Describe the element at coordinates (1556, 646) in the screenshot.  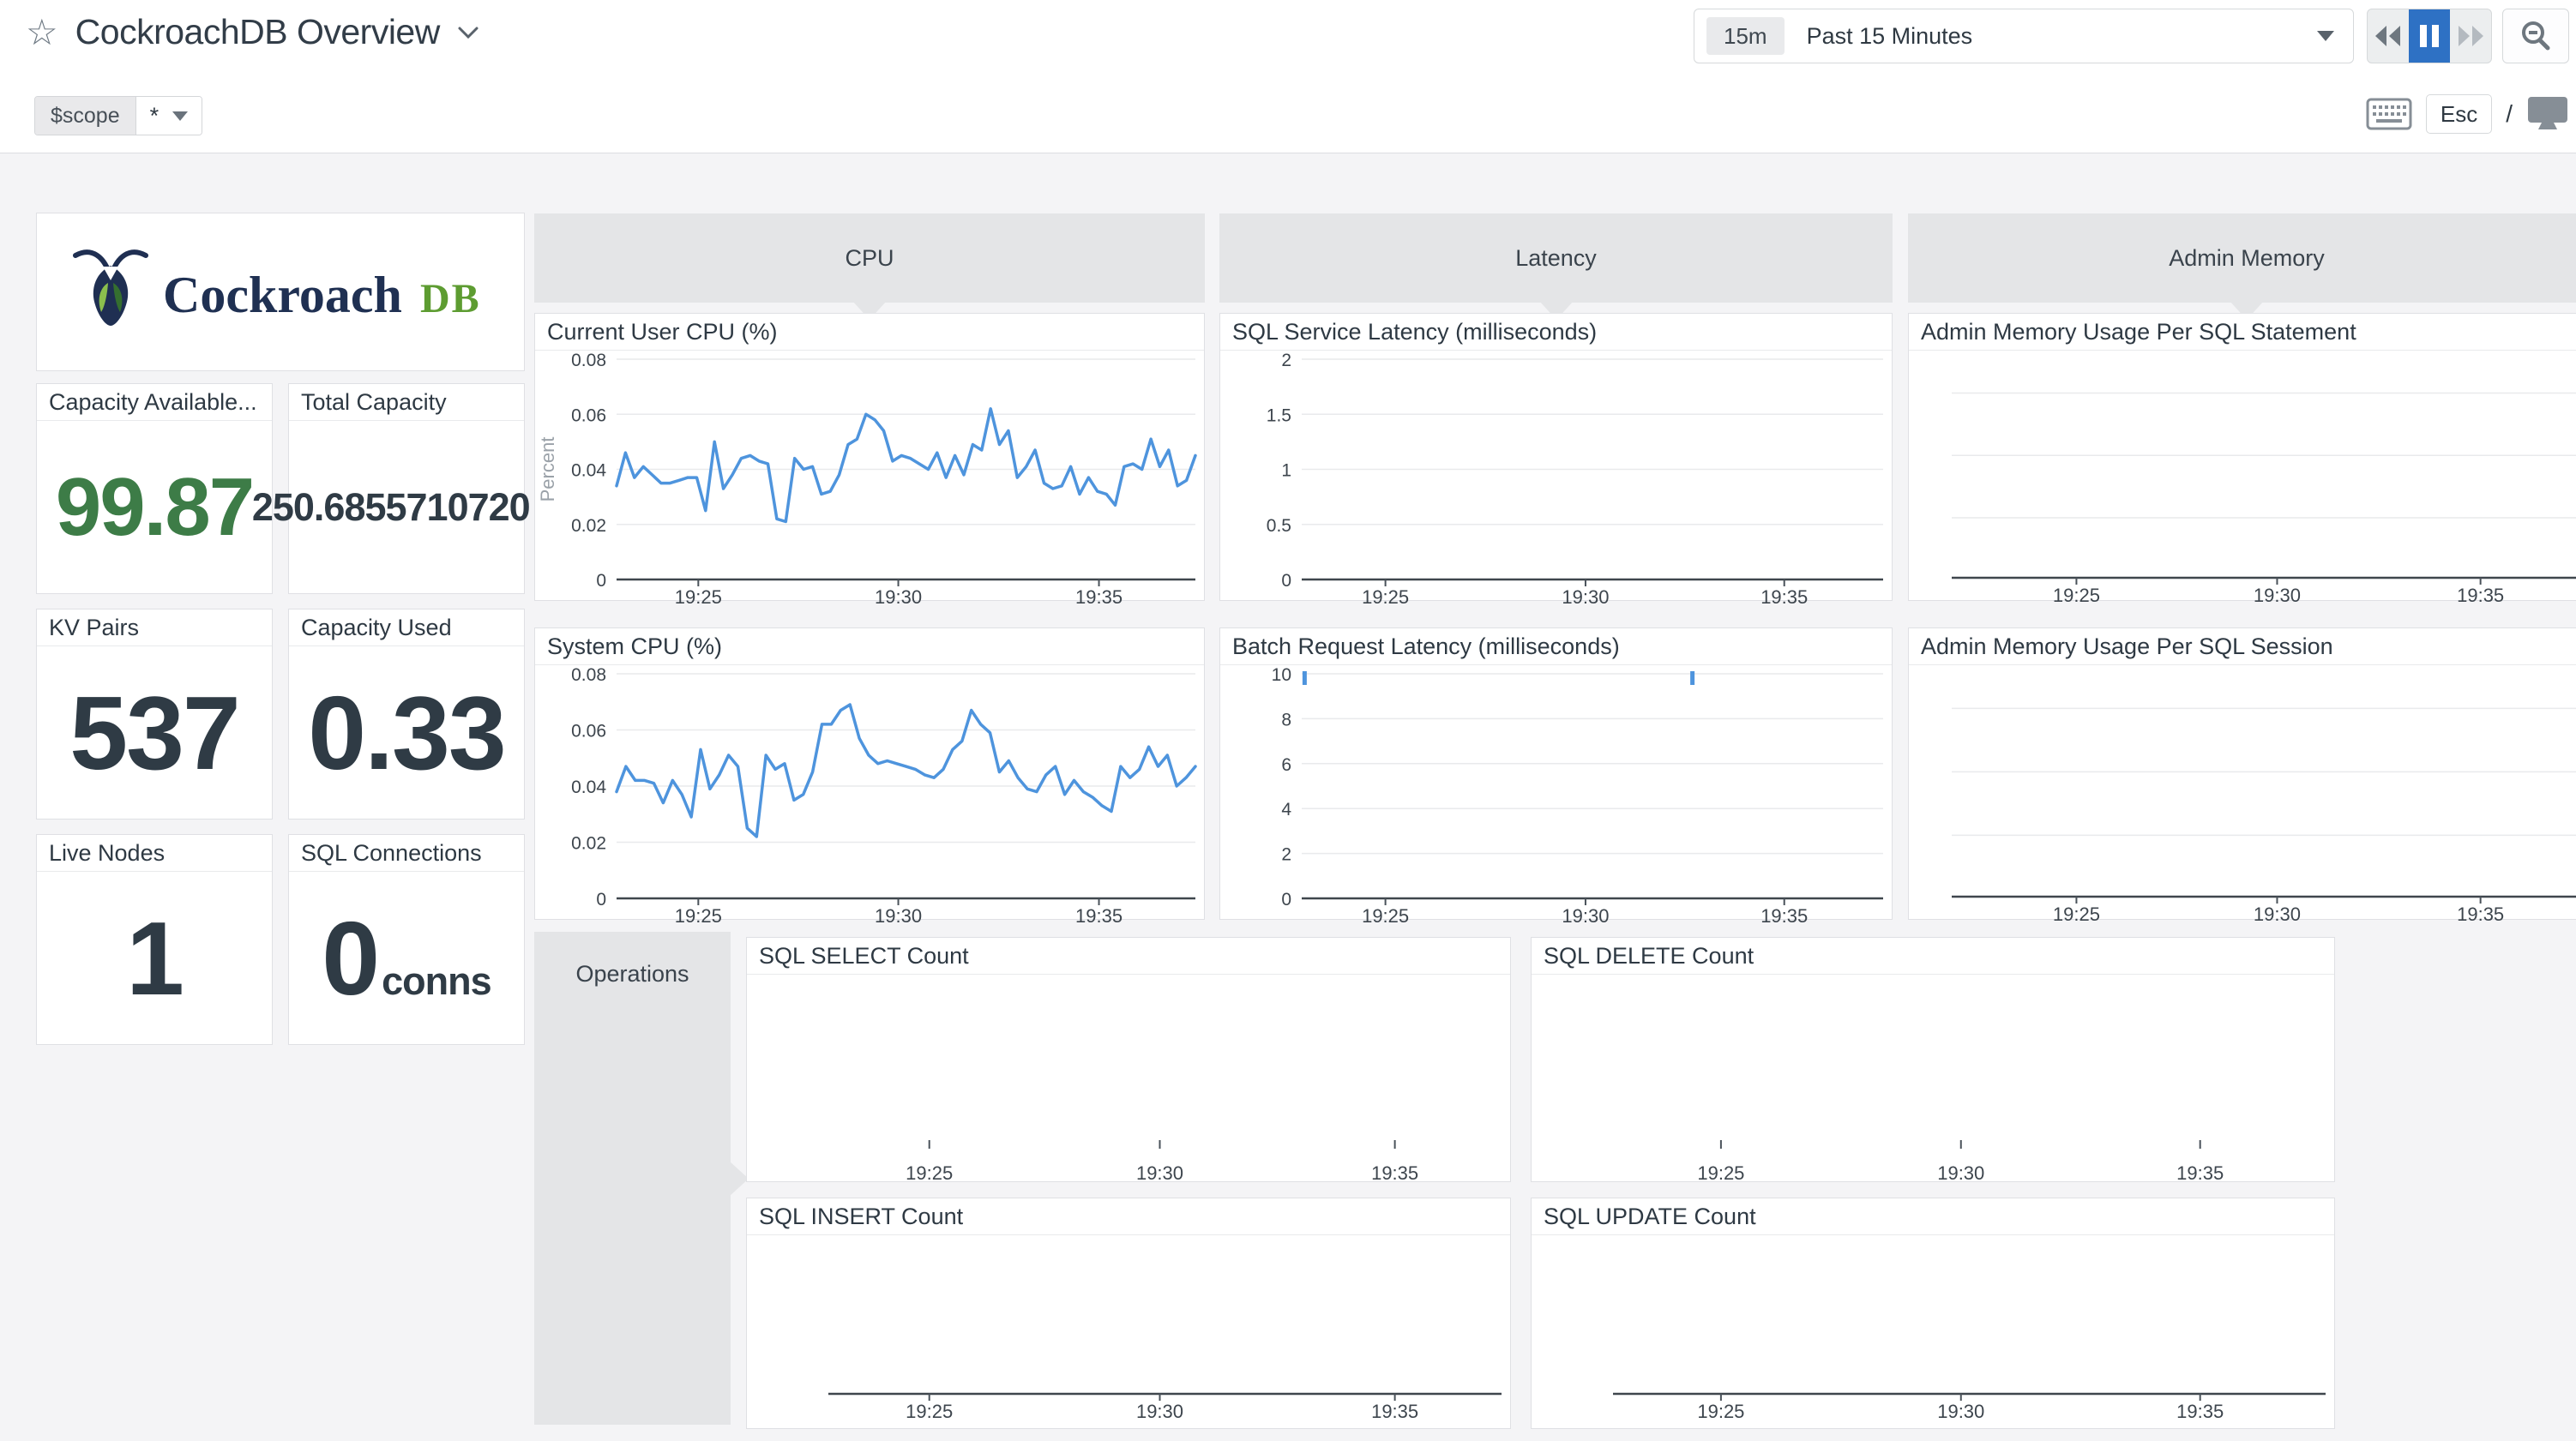
I see `chart-title: Batch Request Latency (milliseconds)` at that location.